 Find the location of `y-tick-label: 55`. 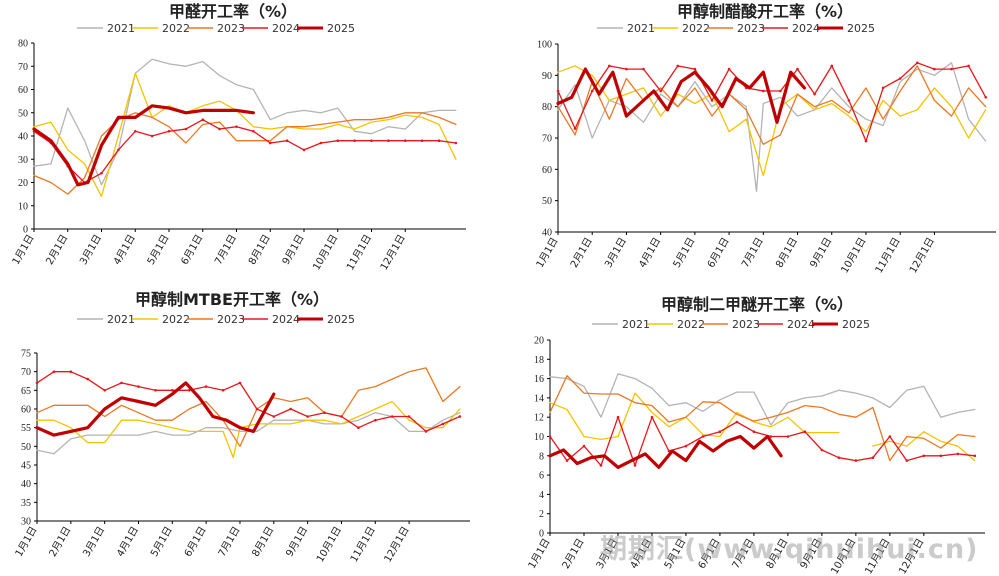

y-tick-label: 55 is located at coordinates (26, 428).